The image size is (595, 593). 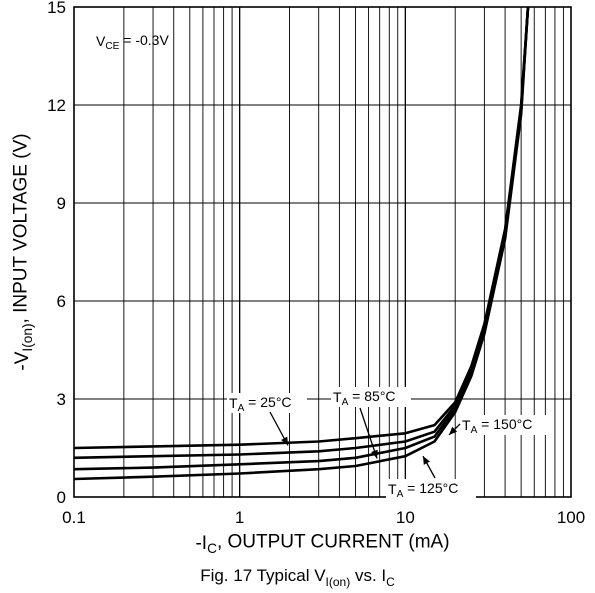 What do you see at coordinates (56, 8) in the screenshot?
I see `y-tick-label: 15` at bounding box center [56, 8].